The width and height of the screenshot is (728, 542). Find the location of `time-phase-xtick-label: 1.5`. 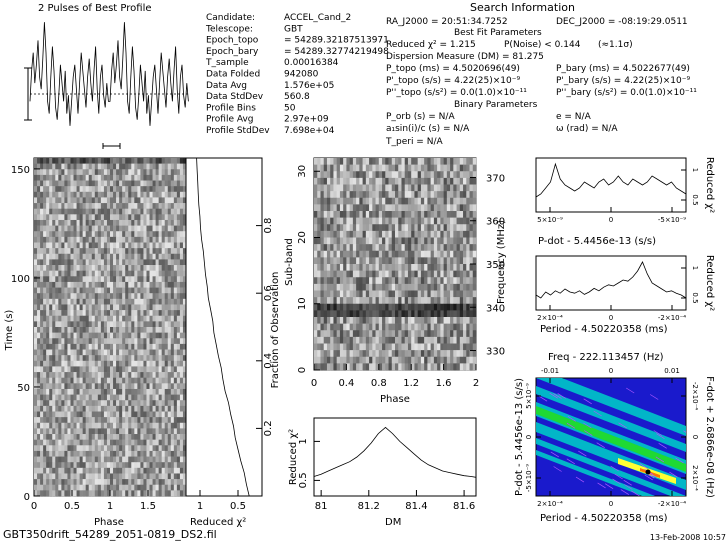

time-phase-xtick-label: 1.5 is located at coordinates (148, 506).